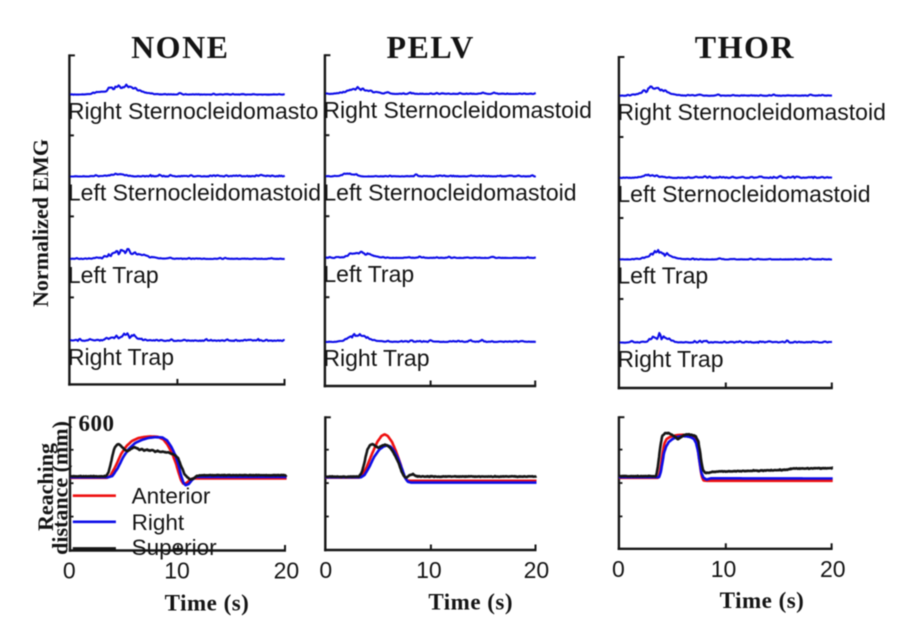 Image resolution: width=900 pixels, height=626 pixels. What do you see at coordinates (175, 547) in the screenshot?
I see `svg-text: Superior` at bounding box center [175, 547].